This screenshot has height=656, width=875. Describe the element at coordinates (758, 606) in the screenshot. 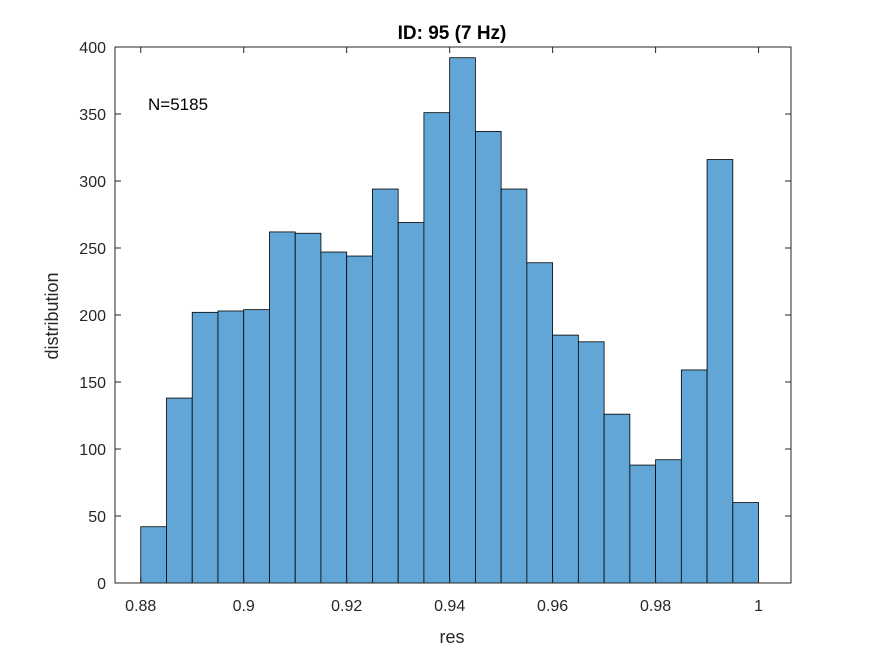

I see `x-tick-label: 1` at that location.